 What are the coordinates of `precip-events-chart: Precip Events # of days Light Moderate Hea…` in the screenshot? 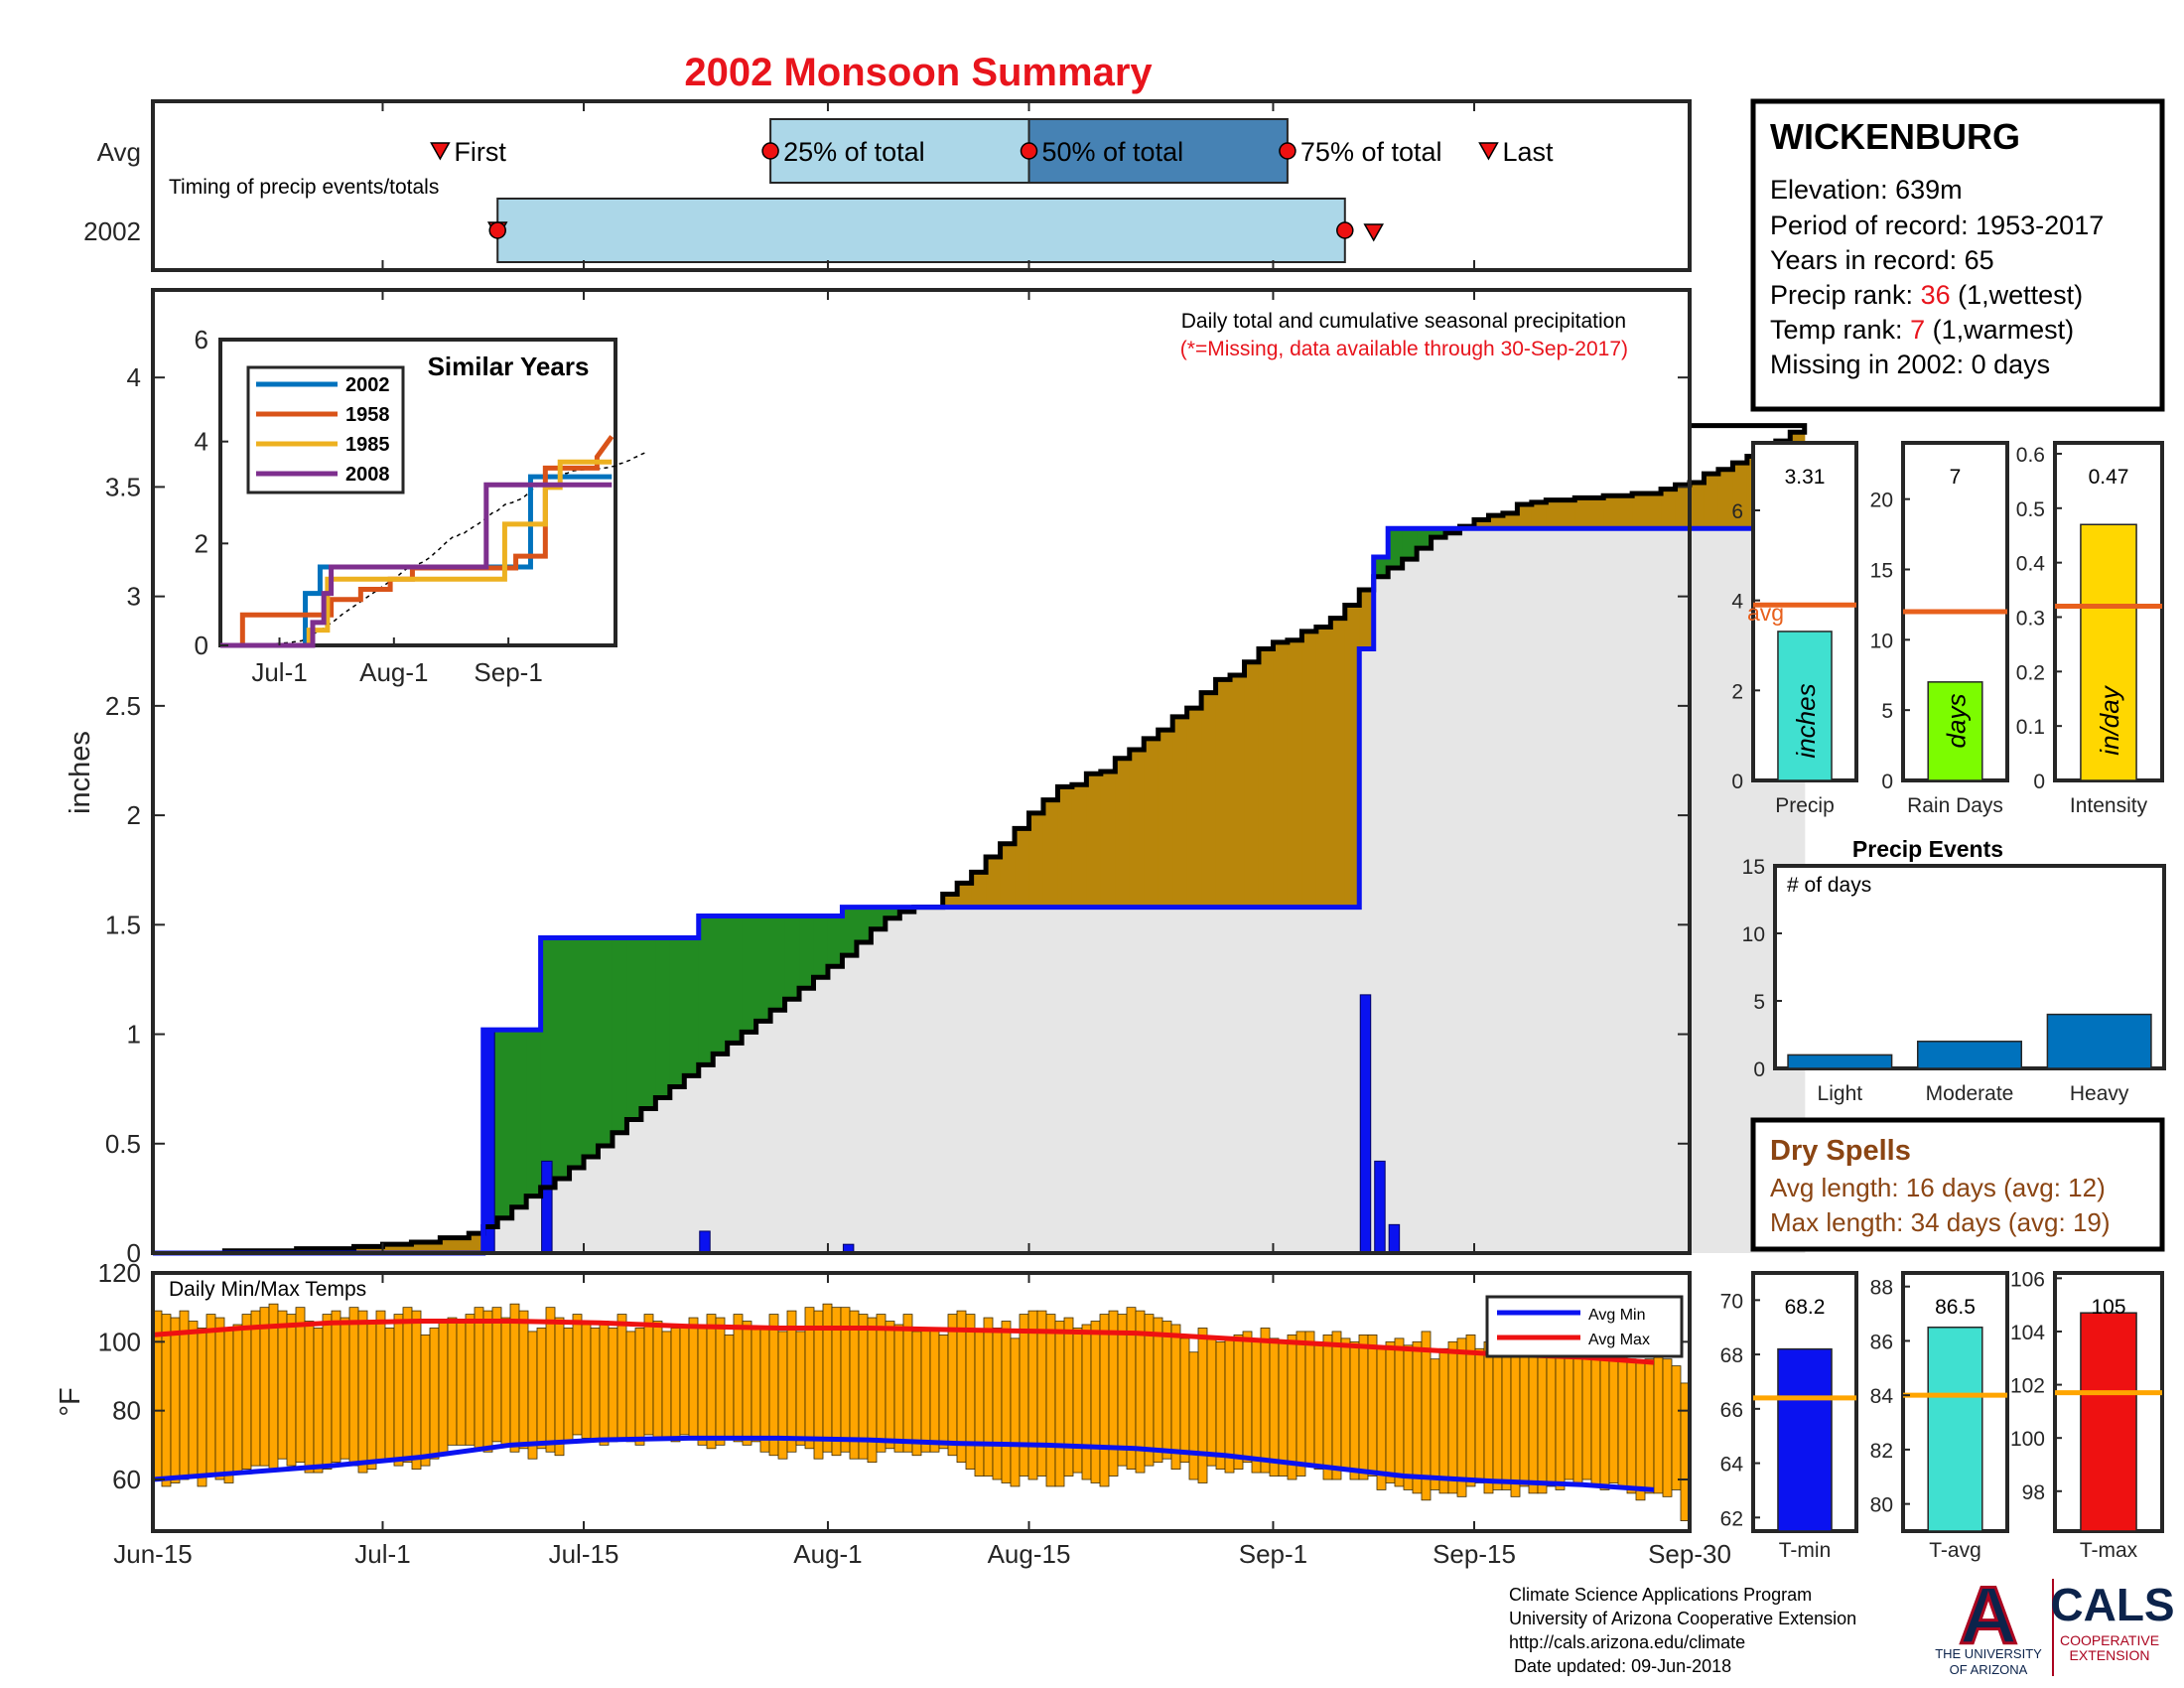 It's located at (1954, 970).